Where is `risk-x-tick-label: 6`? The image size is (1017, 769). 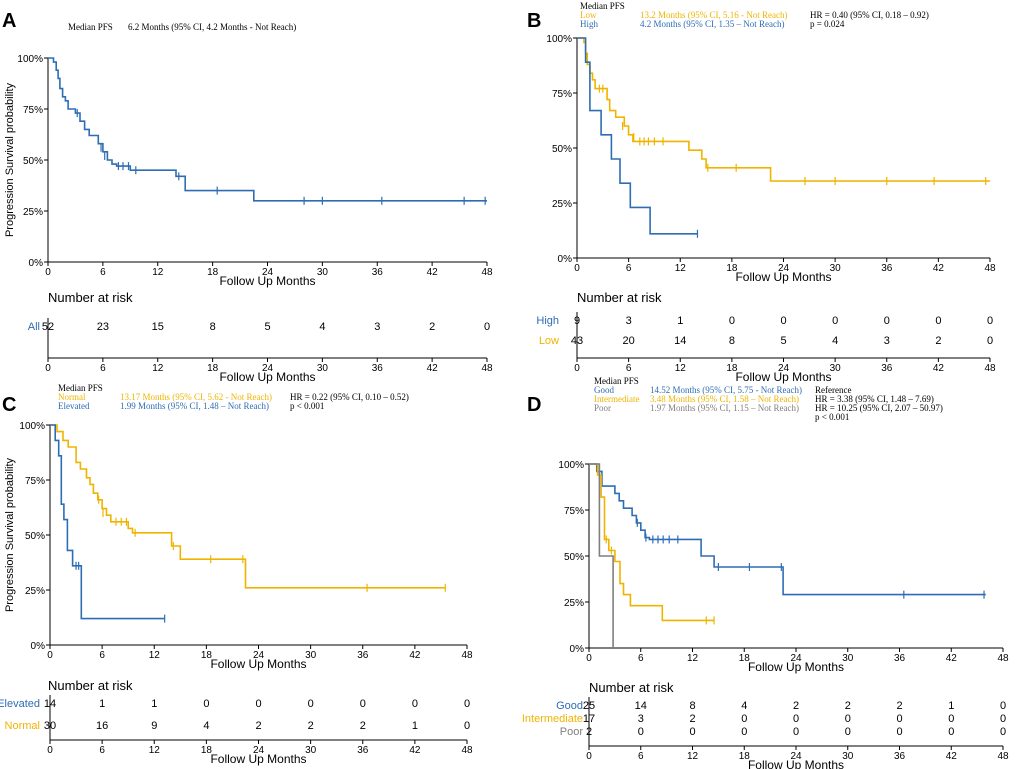 risk-x-tick-label: 6 is located at coordinates (103, 368).